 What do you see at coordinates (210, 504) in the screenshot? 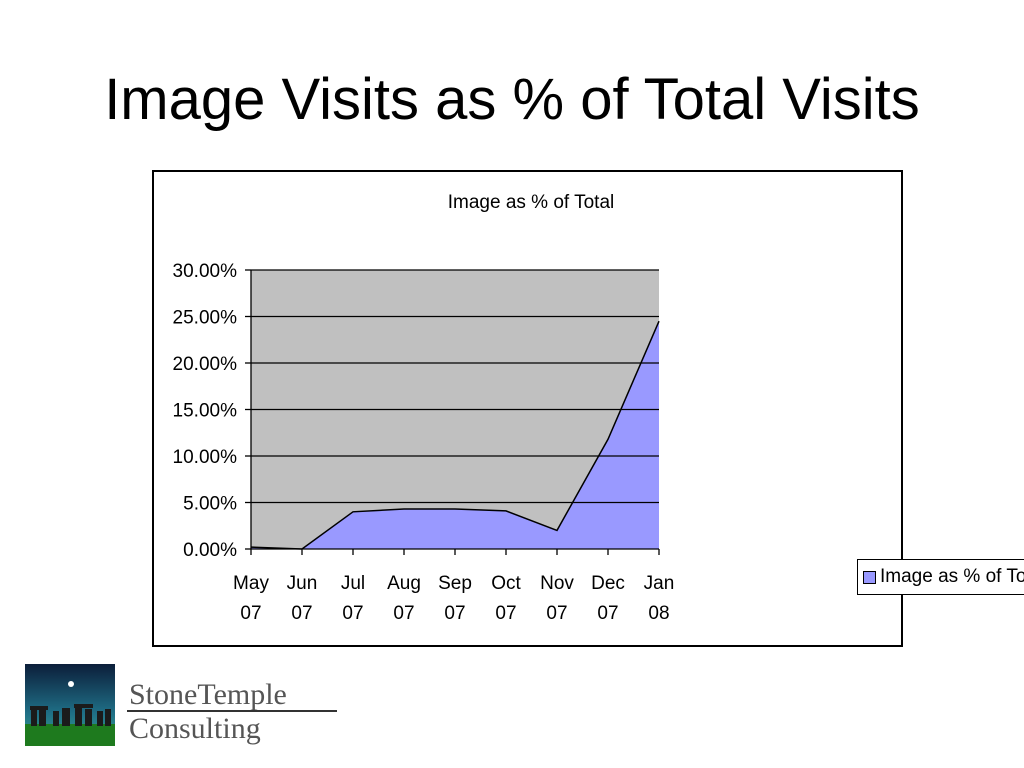
I see `y-tick-label-1: 5.00%` at bounding box center [210, 504].